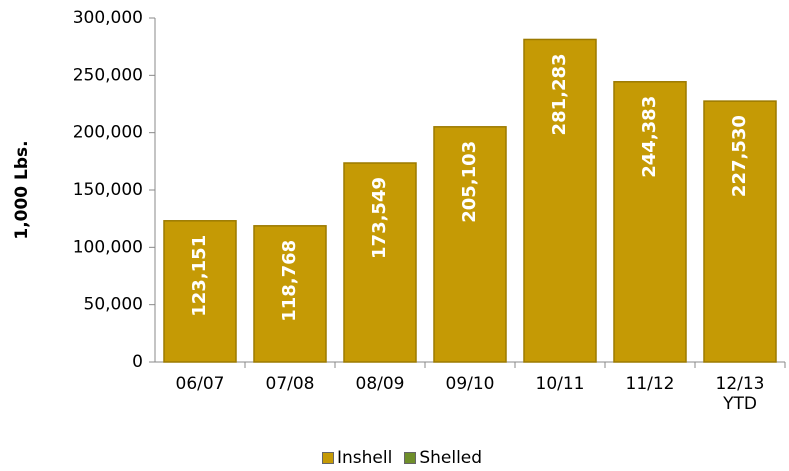 Image resolution: width=789 pixels, height=471 pixels. Describe the element at coordinates (22, 189) in the screenshot. I see `y-axis-label: 1,000 Lbs.` at that location.